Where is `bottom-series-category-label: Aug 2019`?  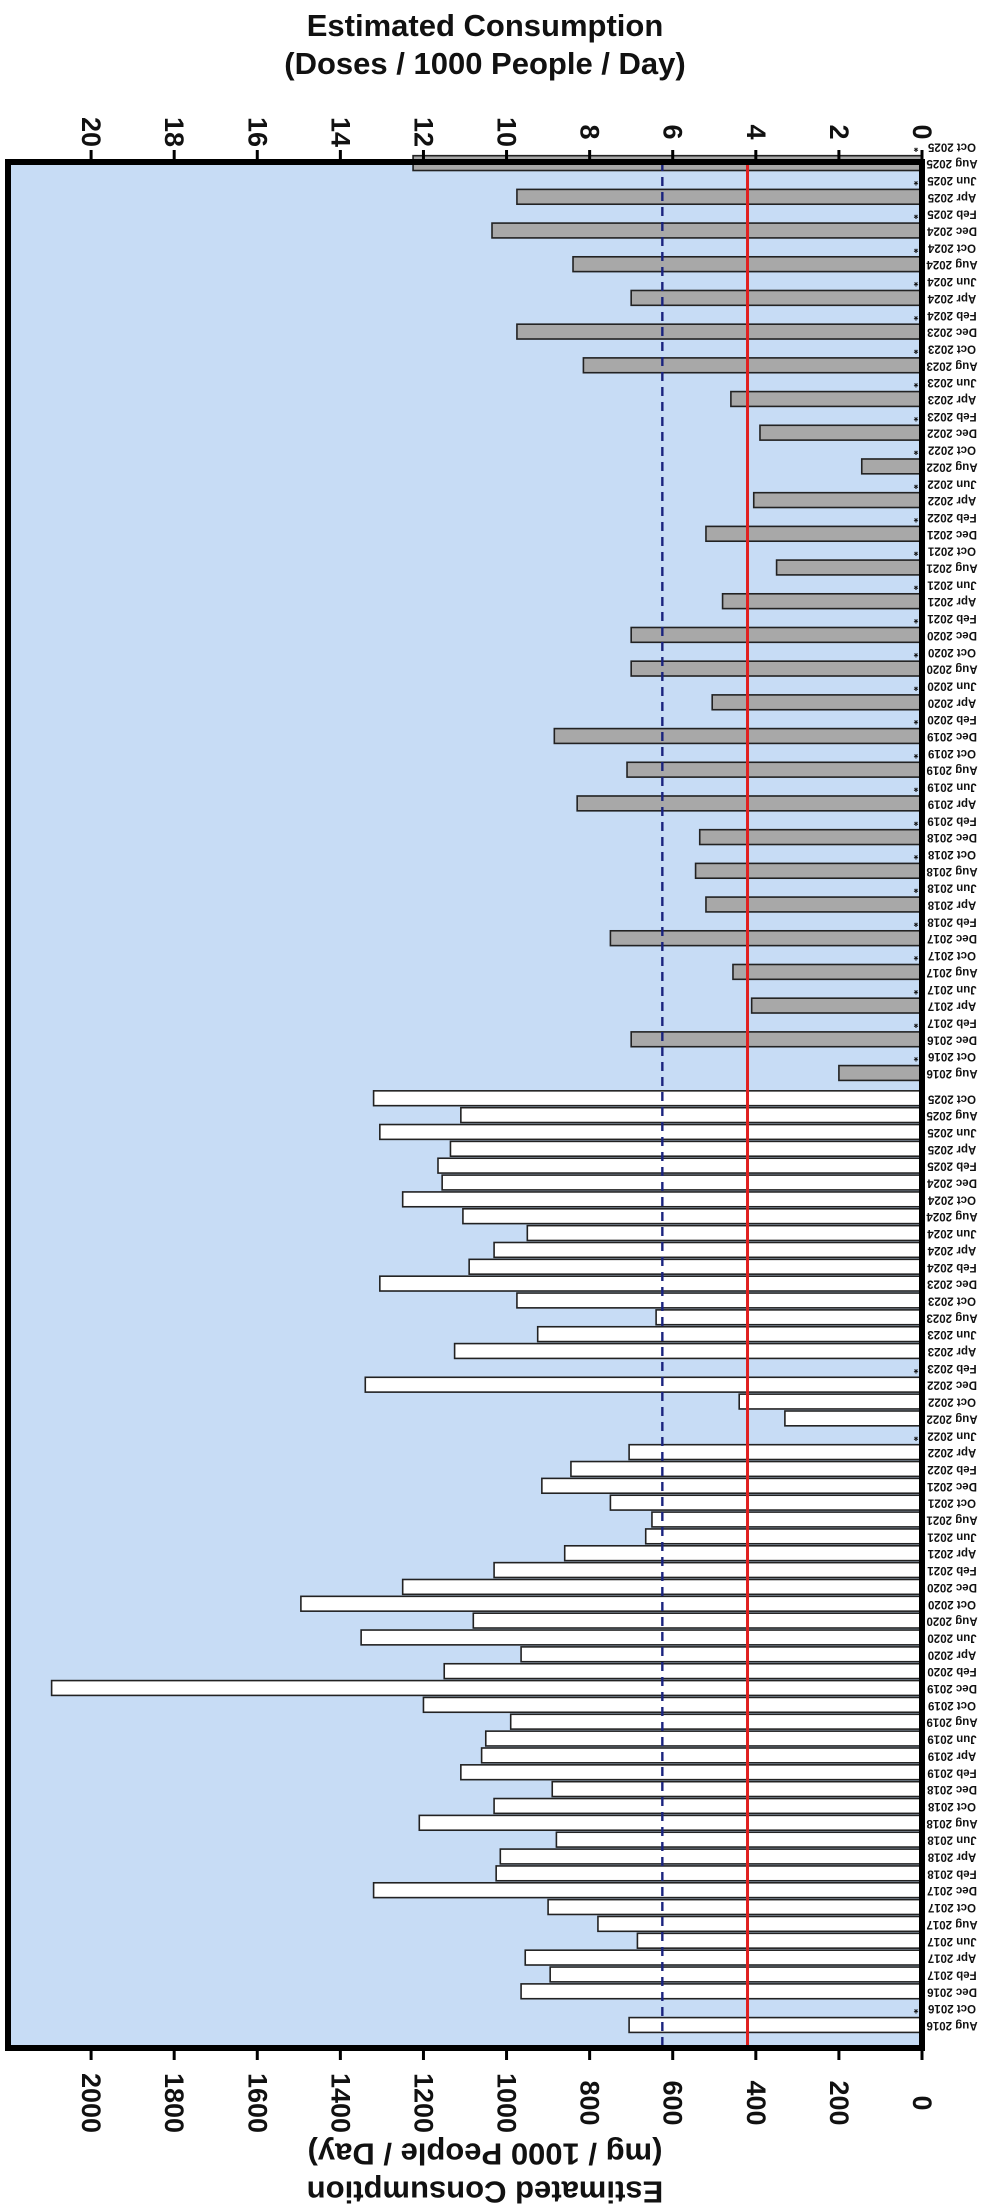
bottom-series-category-label: Aug 2019 is located at coordinates (951, 1722).